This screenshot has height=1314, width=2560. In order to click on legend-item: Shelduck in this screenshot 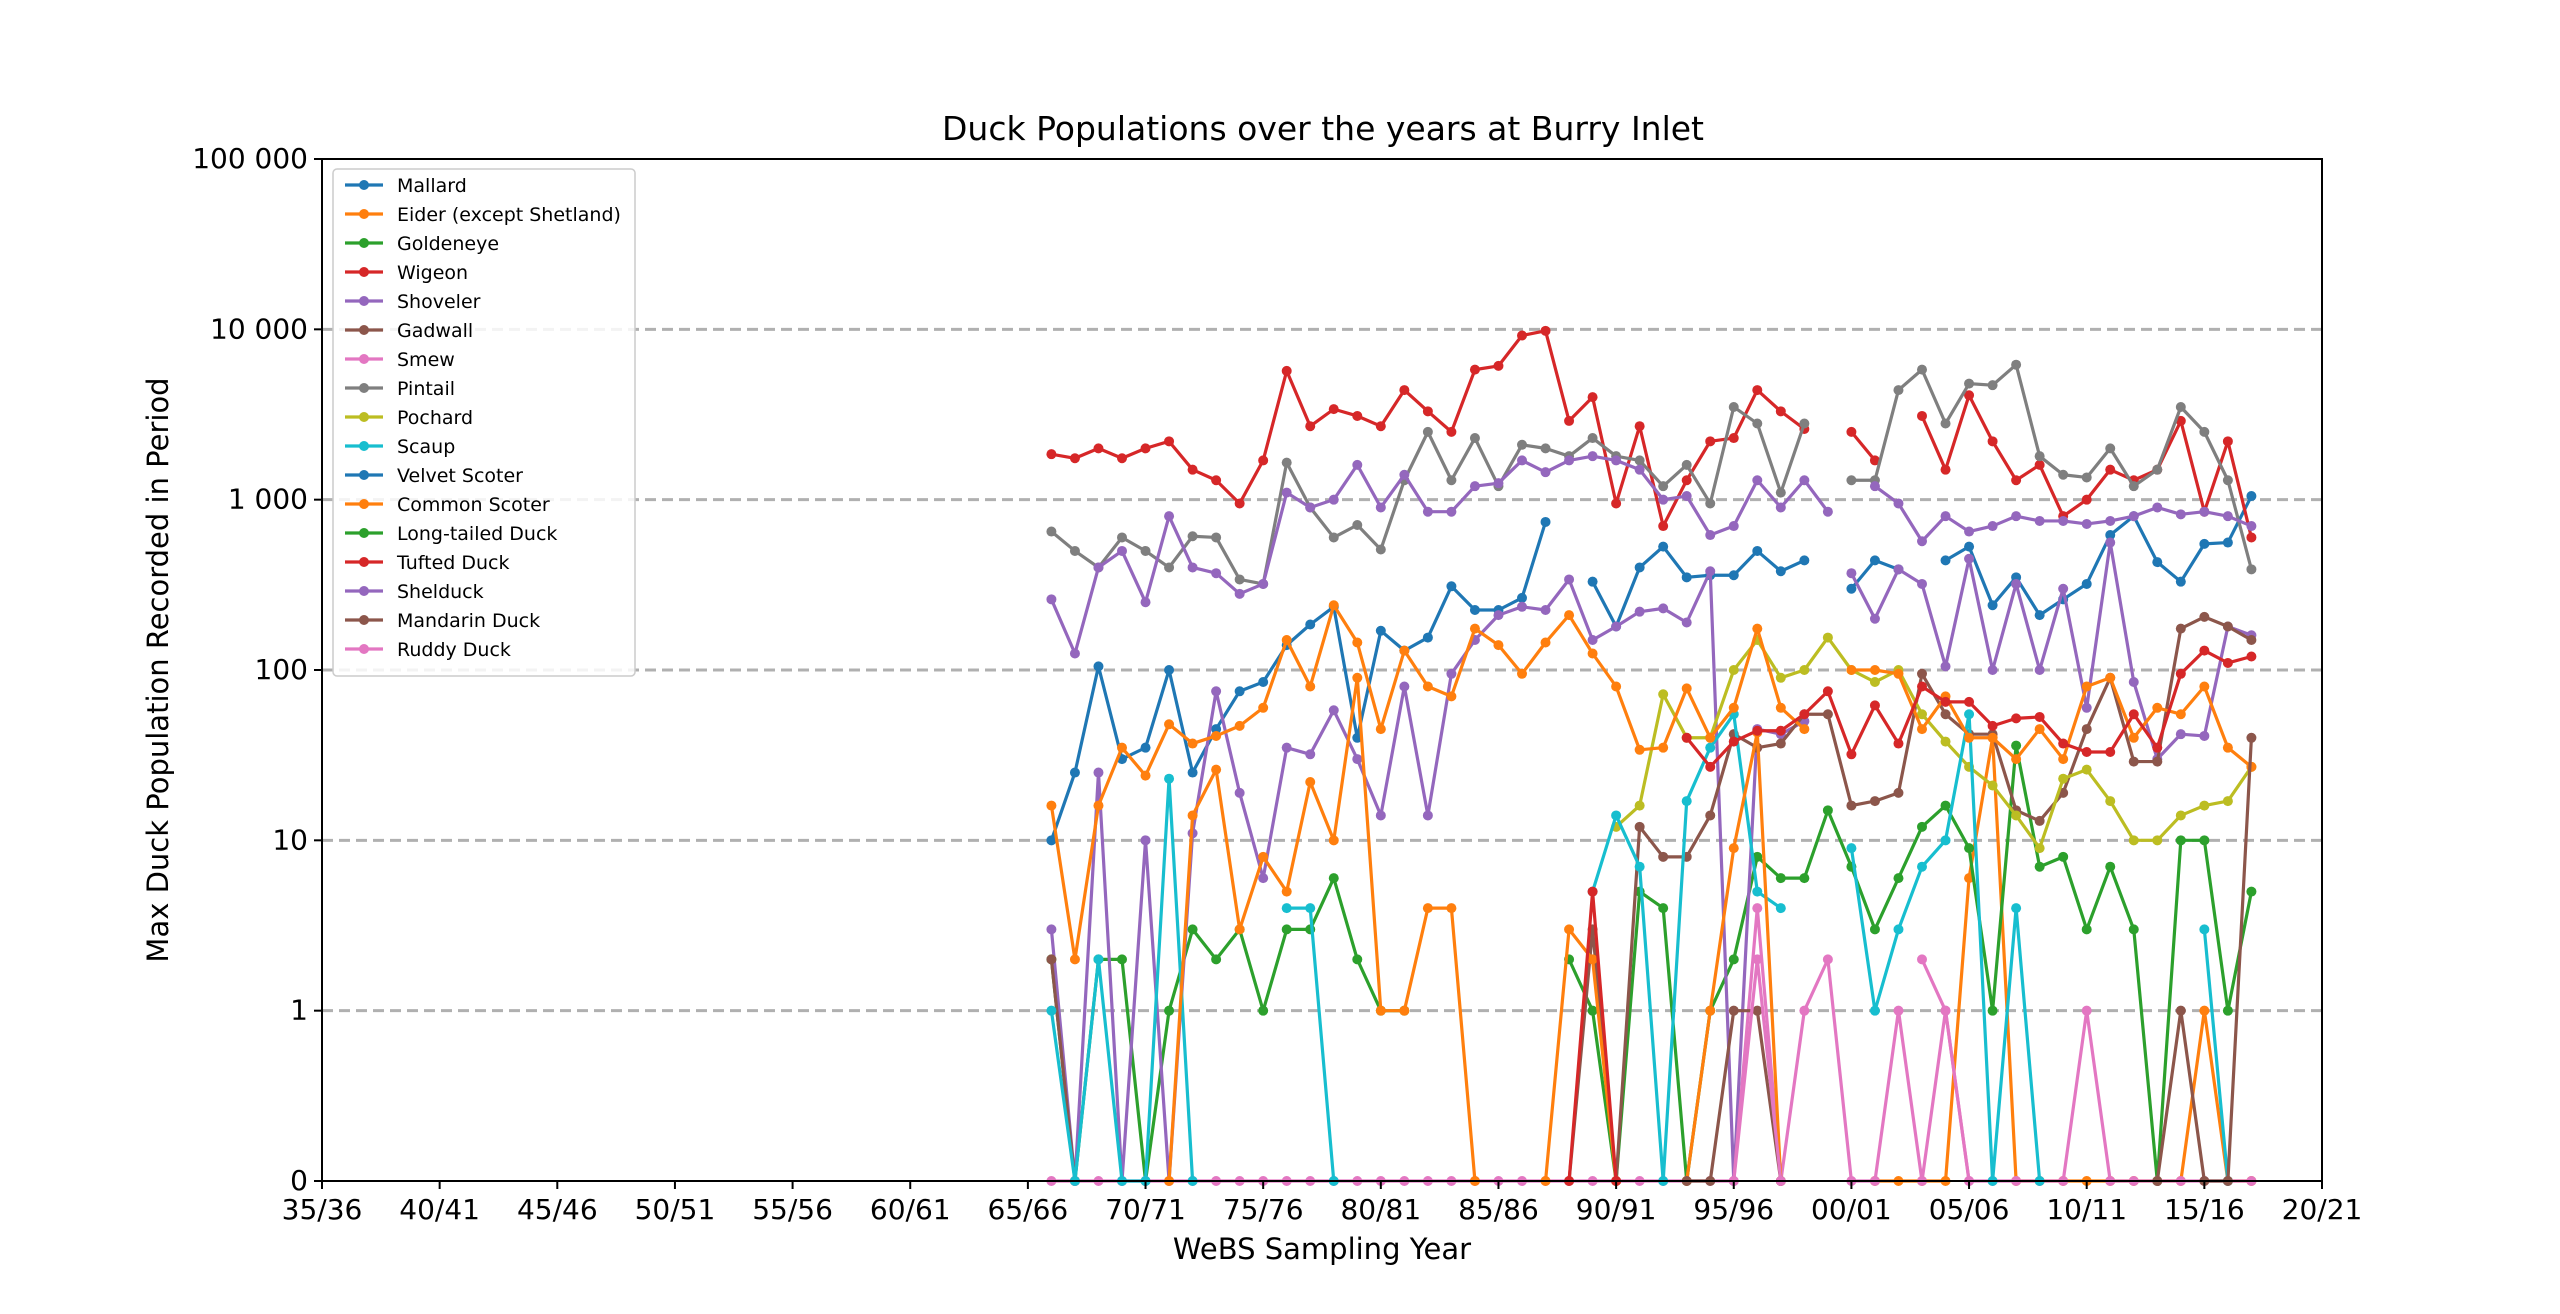, I will do `click(414, 592)`.